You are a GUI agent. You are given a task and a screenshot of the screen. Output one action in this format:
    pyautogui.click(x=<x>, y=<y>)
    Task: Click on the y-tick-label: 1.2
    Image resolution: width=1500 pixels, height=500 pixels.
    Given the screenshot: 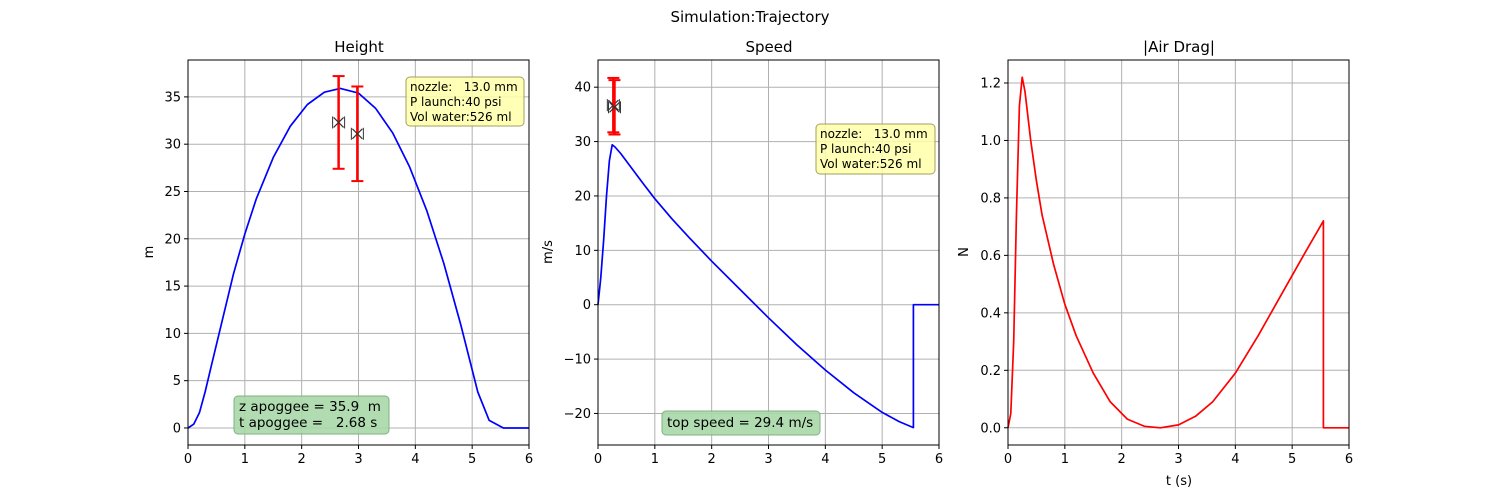 What is the action you would take?
    pyautogui.click(x=990, y=83)
    